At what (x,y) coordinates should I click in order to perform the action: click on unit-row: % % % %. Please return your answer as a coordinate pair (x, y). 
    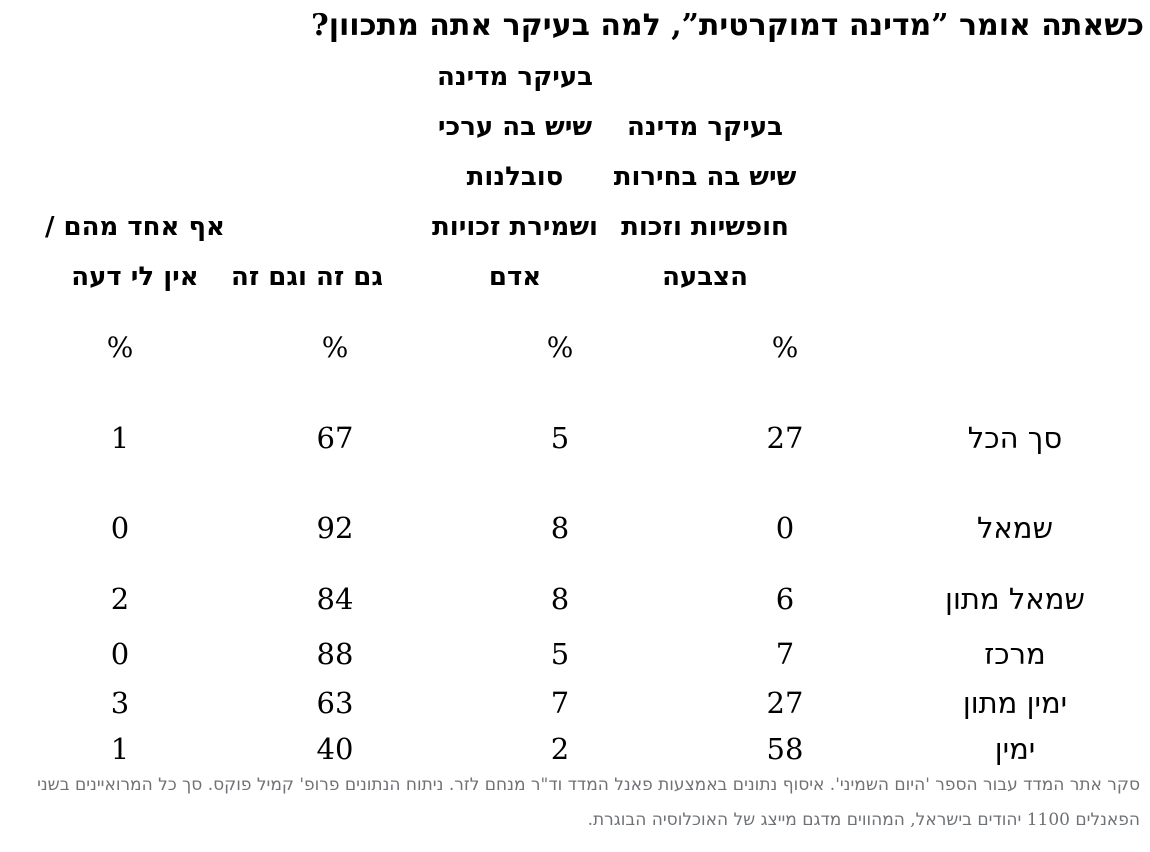
    Looking at the image, I should click on (575, 347).